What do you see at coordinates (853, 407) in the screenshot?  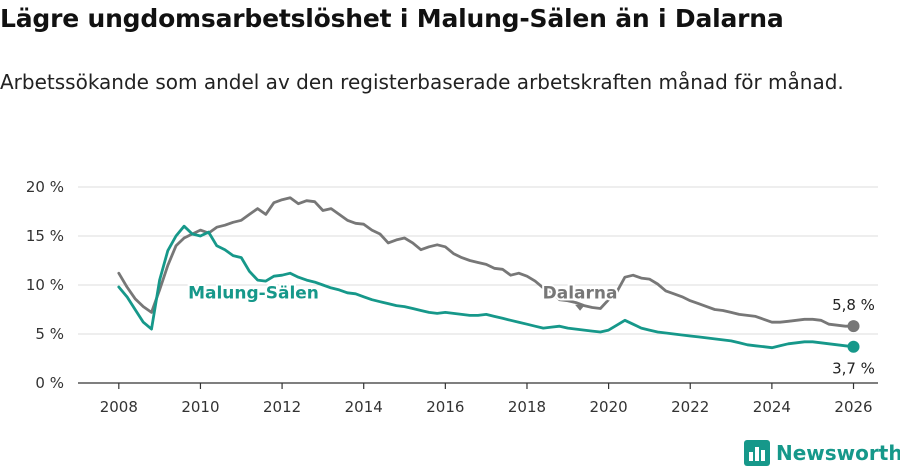 I see `x-tick-label: 2026` at bounding box center [853, 407].